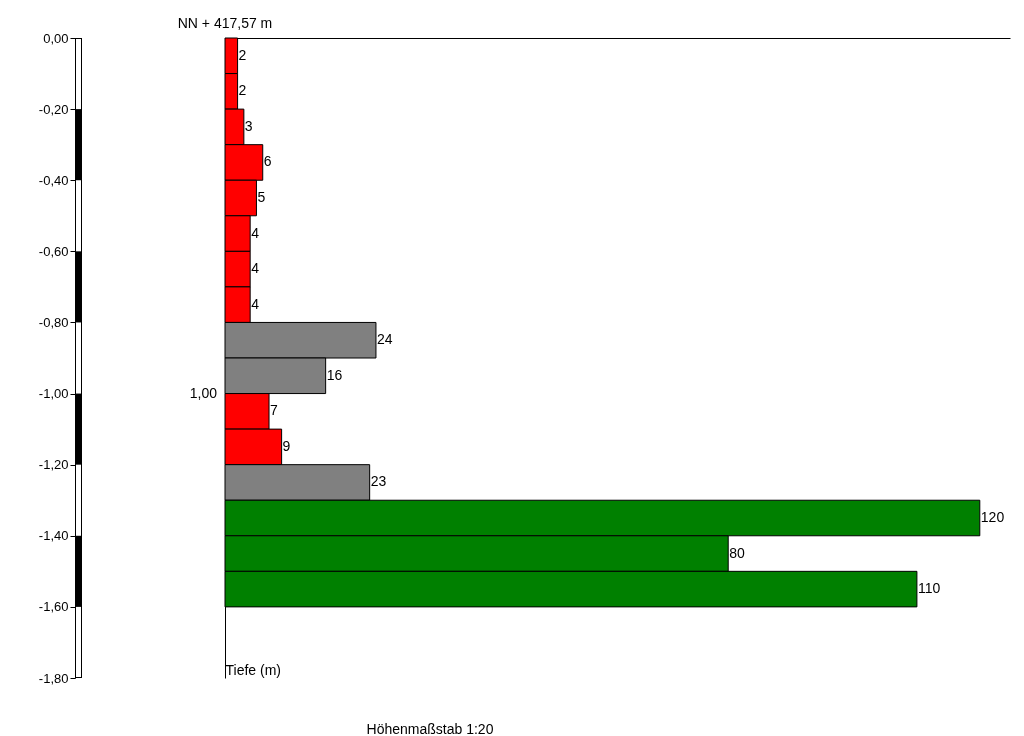 This screenshot has width=1024, height=736. What do you see at coordinates (261, 197) in the screenshot?
I see `data-label: 5` at bounding box center [261, 197].